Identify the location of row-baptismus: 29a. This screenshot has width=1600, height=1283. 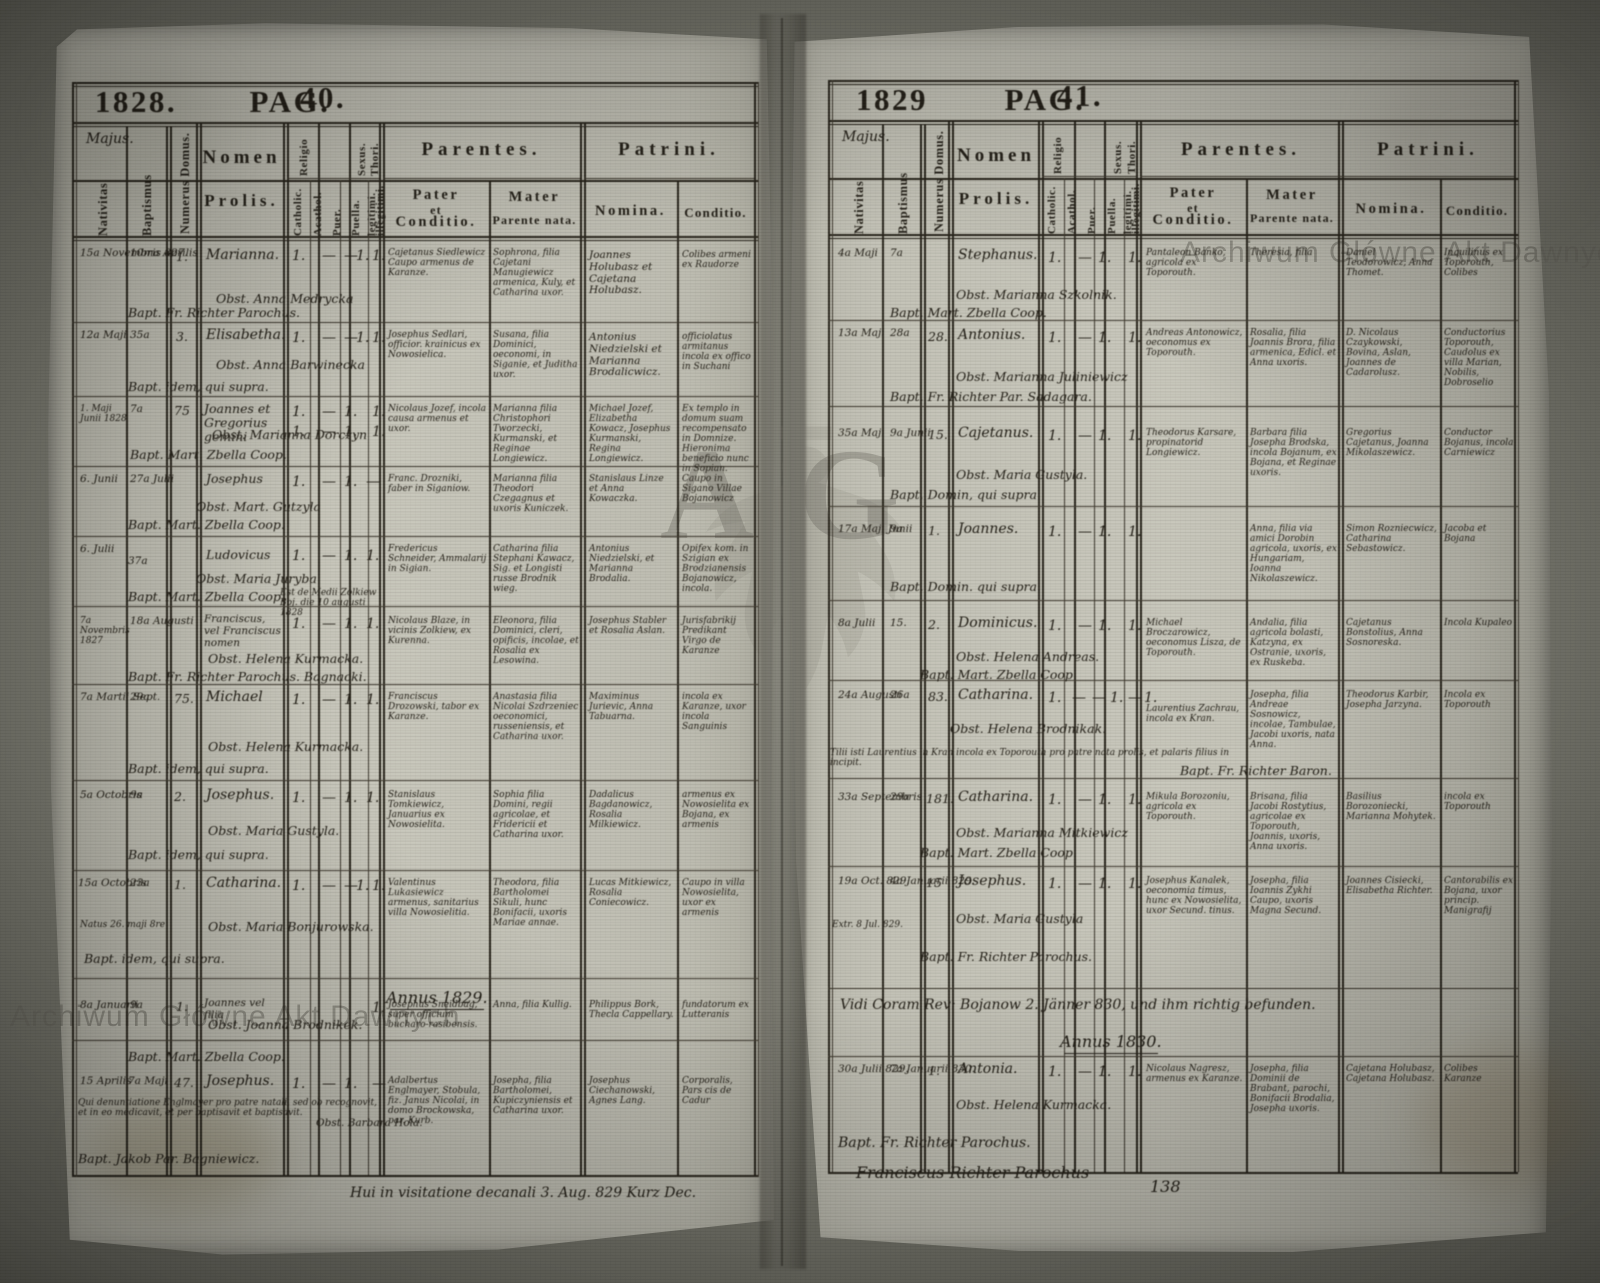
(900, 797).